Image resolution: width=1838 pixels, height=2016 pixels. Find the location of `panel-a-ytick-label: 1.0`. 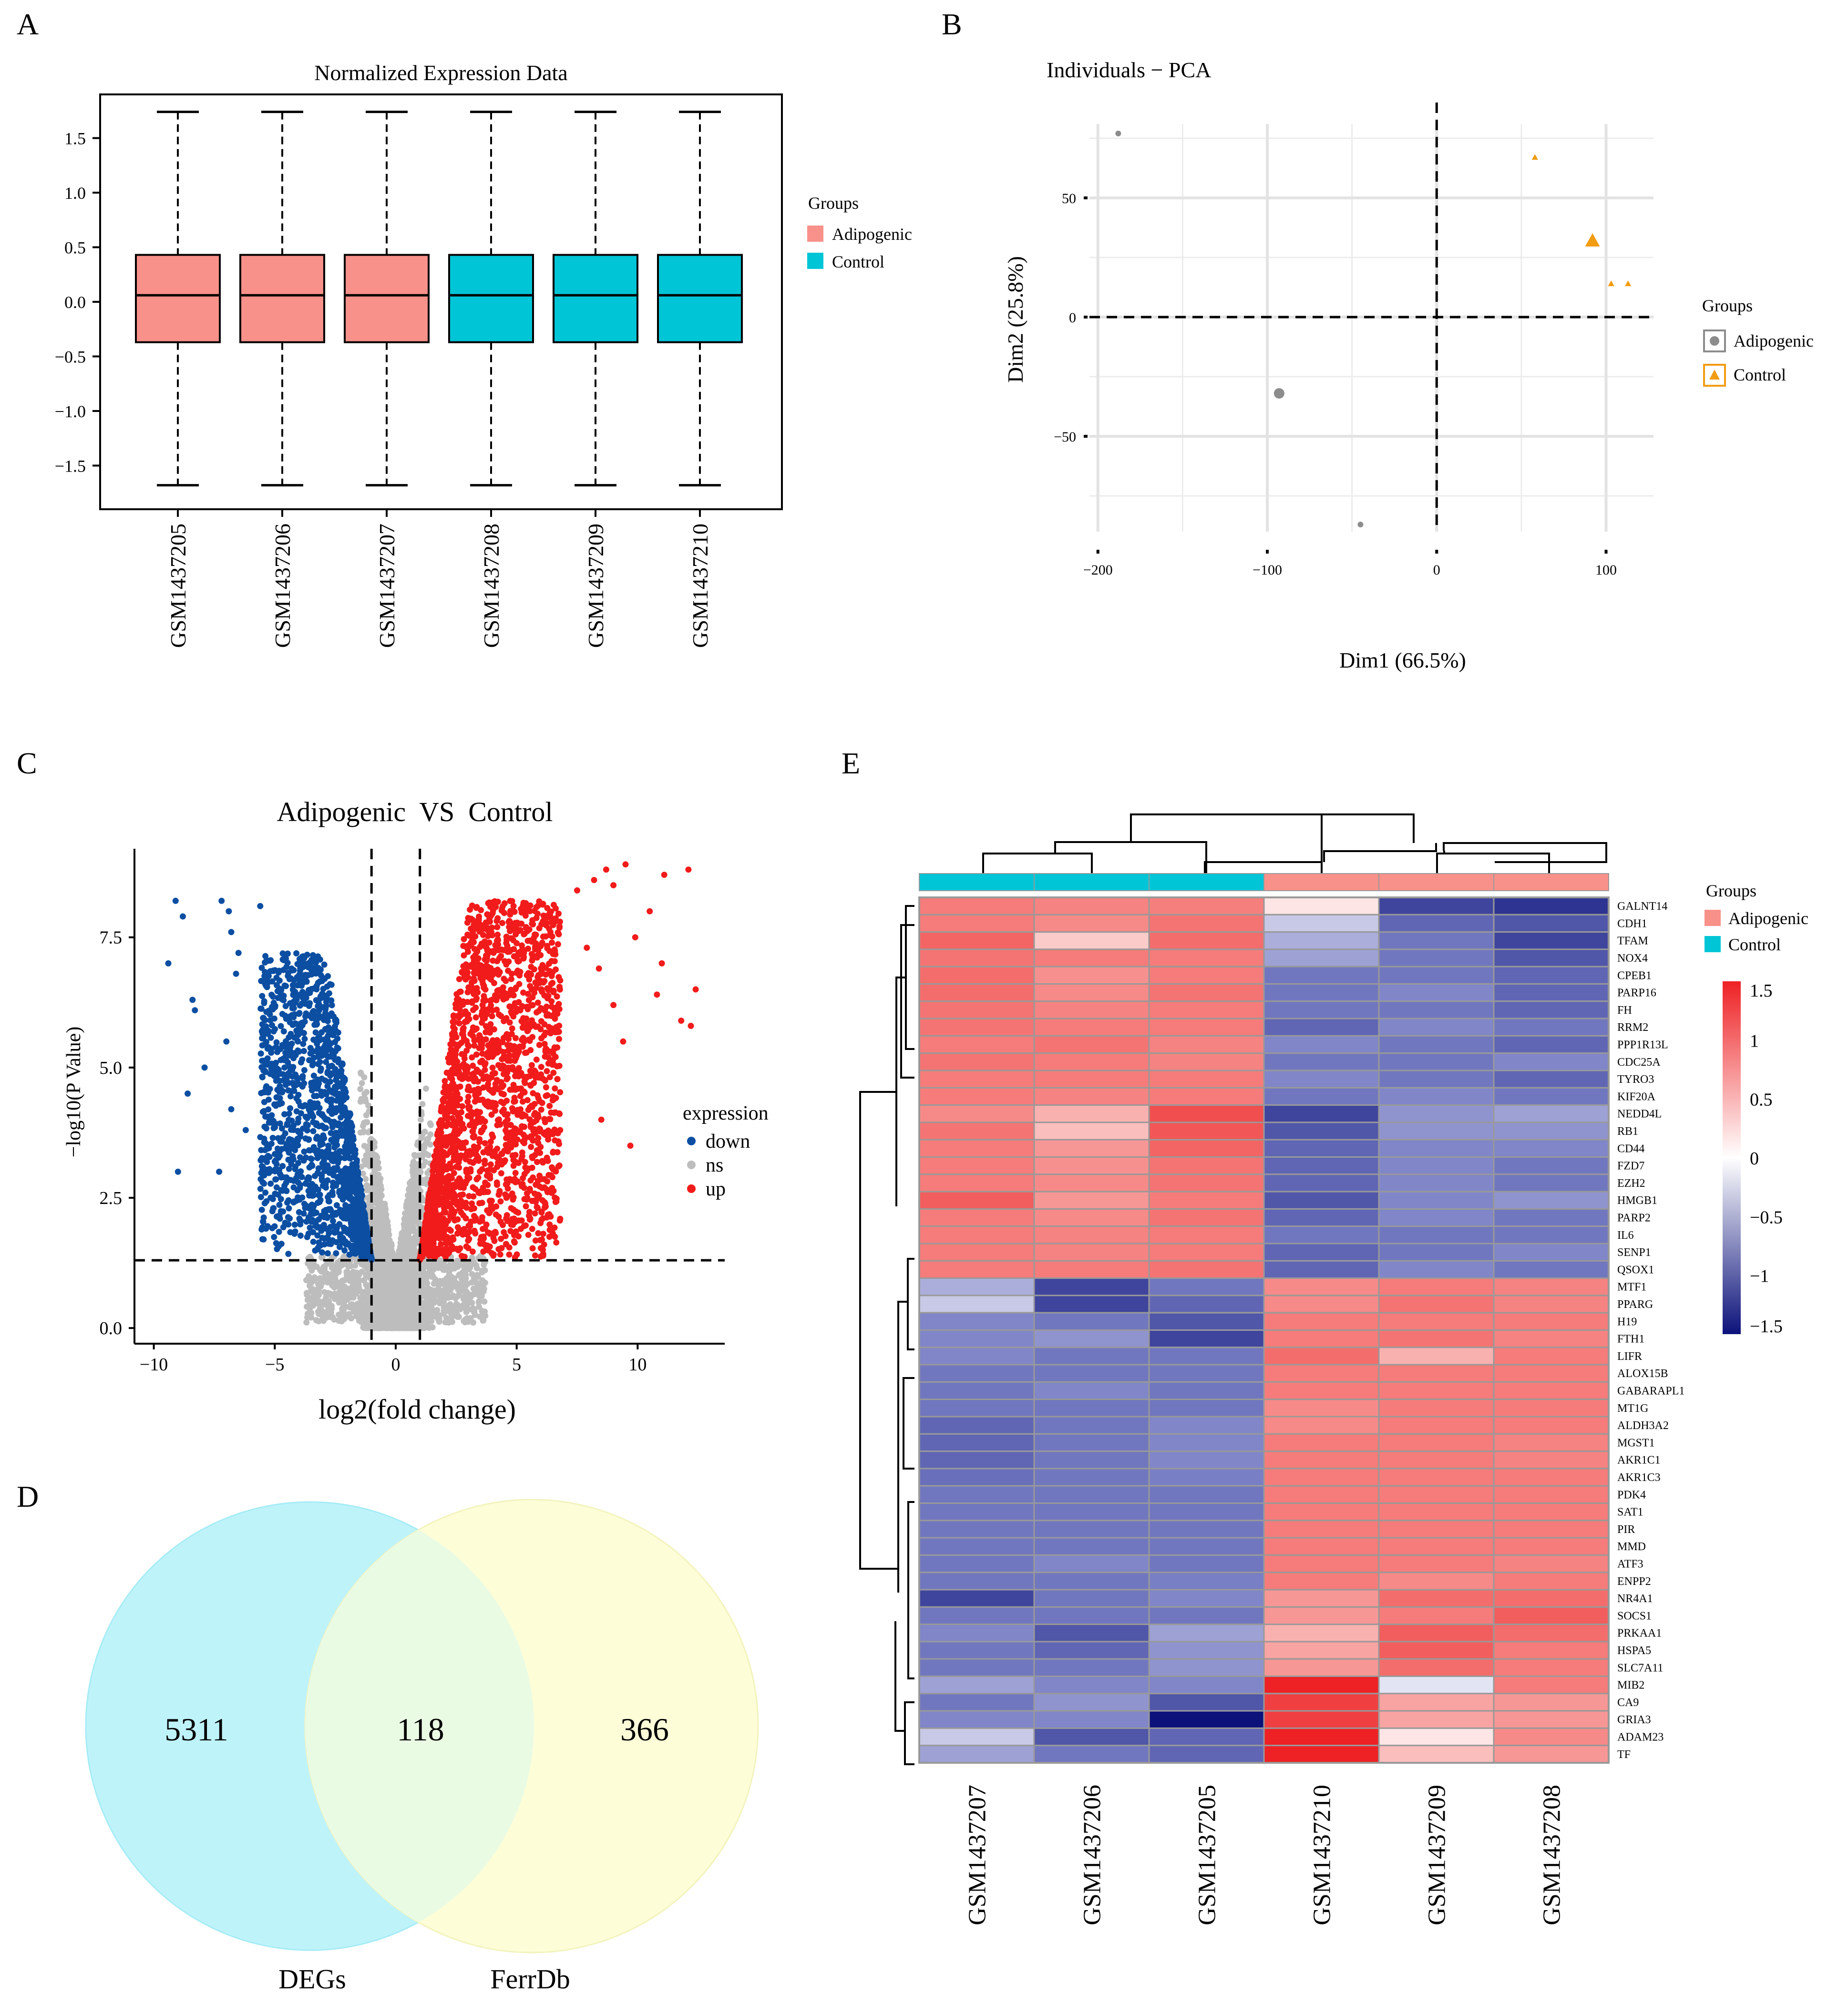

panel-a-ytick-label: 1.0 is located at coordinates (75, 193).